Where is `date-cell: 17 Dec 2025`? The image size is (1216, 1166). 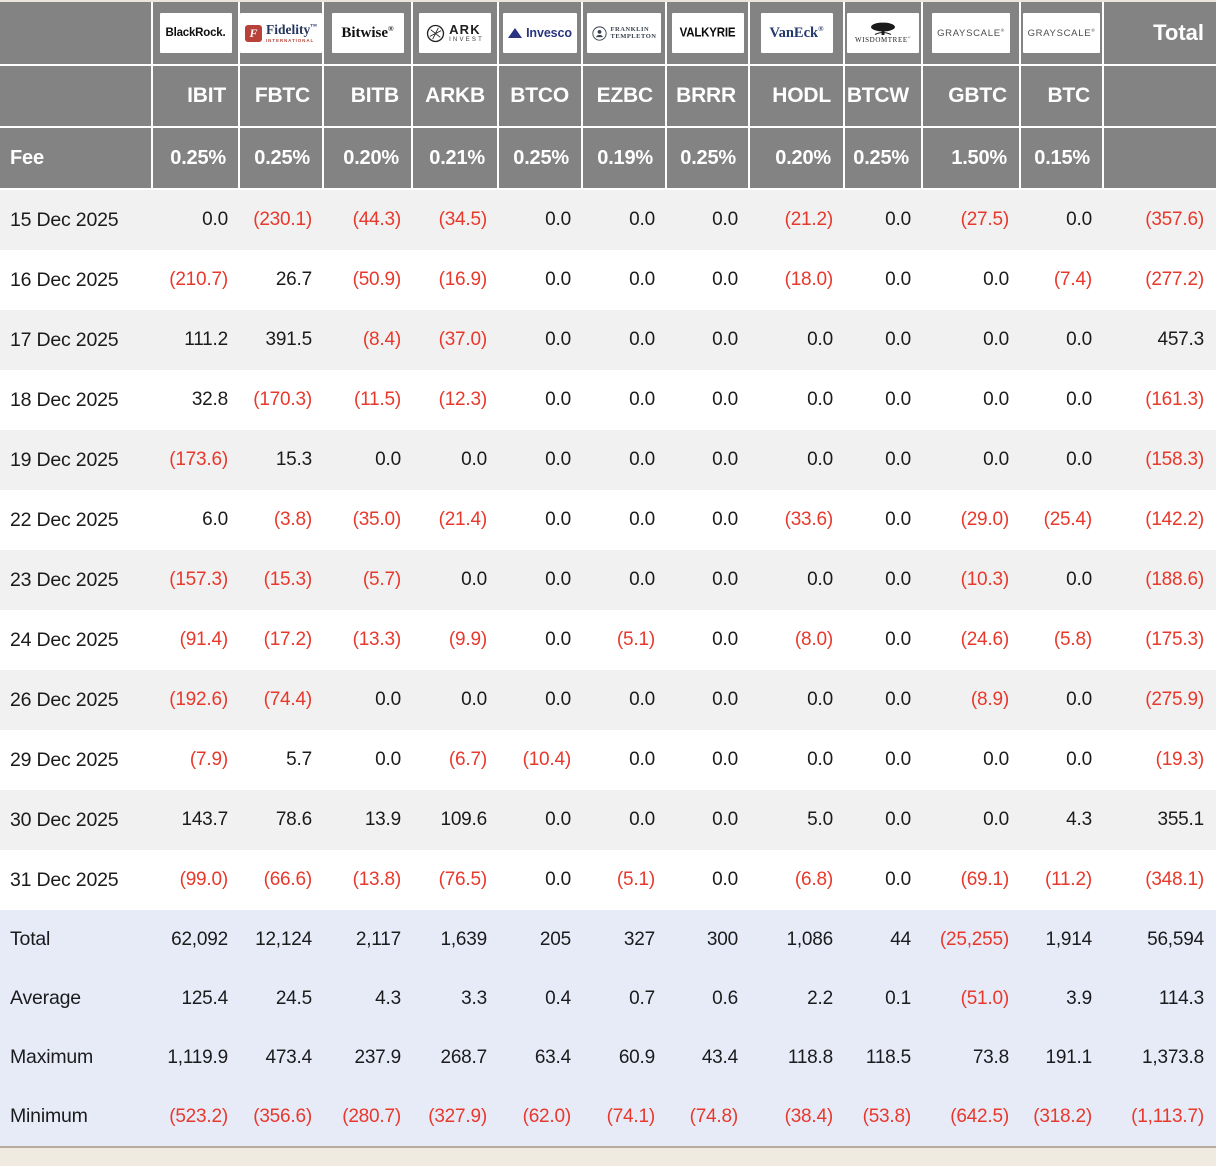 date-cell: 17 Dec 2025 is located at coordinates (64, 339).